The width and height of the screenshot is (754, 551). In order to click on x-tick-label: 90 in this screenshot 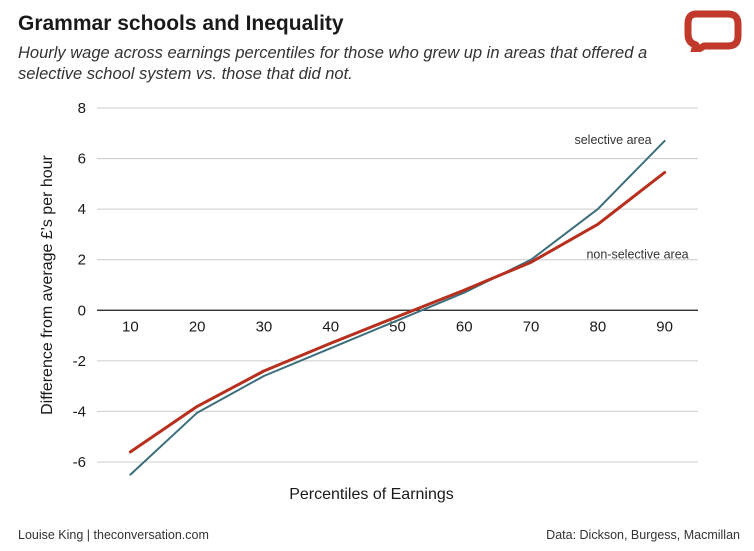, I will do `click(664, 326)`.